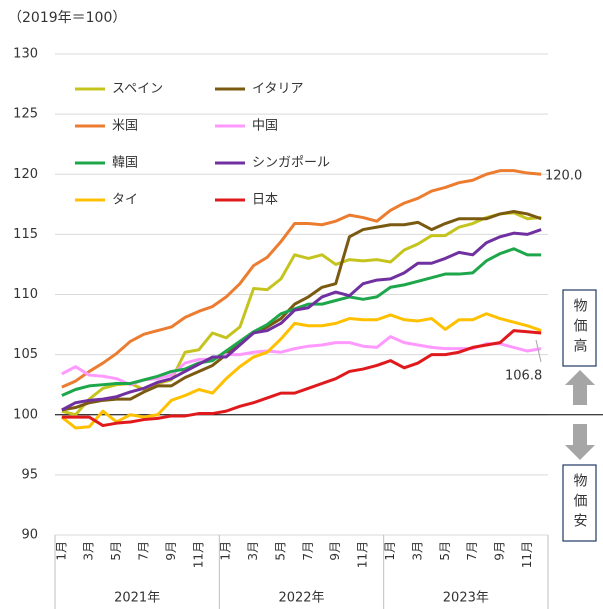 The height and width of the screenshot is (609, 603). Describe the element at coordinates (125, 200) in the screenshot. I see `legend-label: タイ` at that location.